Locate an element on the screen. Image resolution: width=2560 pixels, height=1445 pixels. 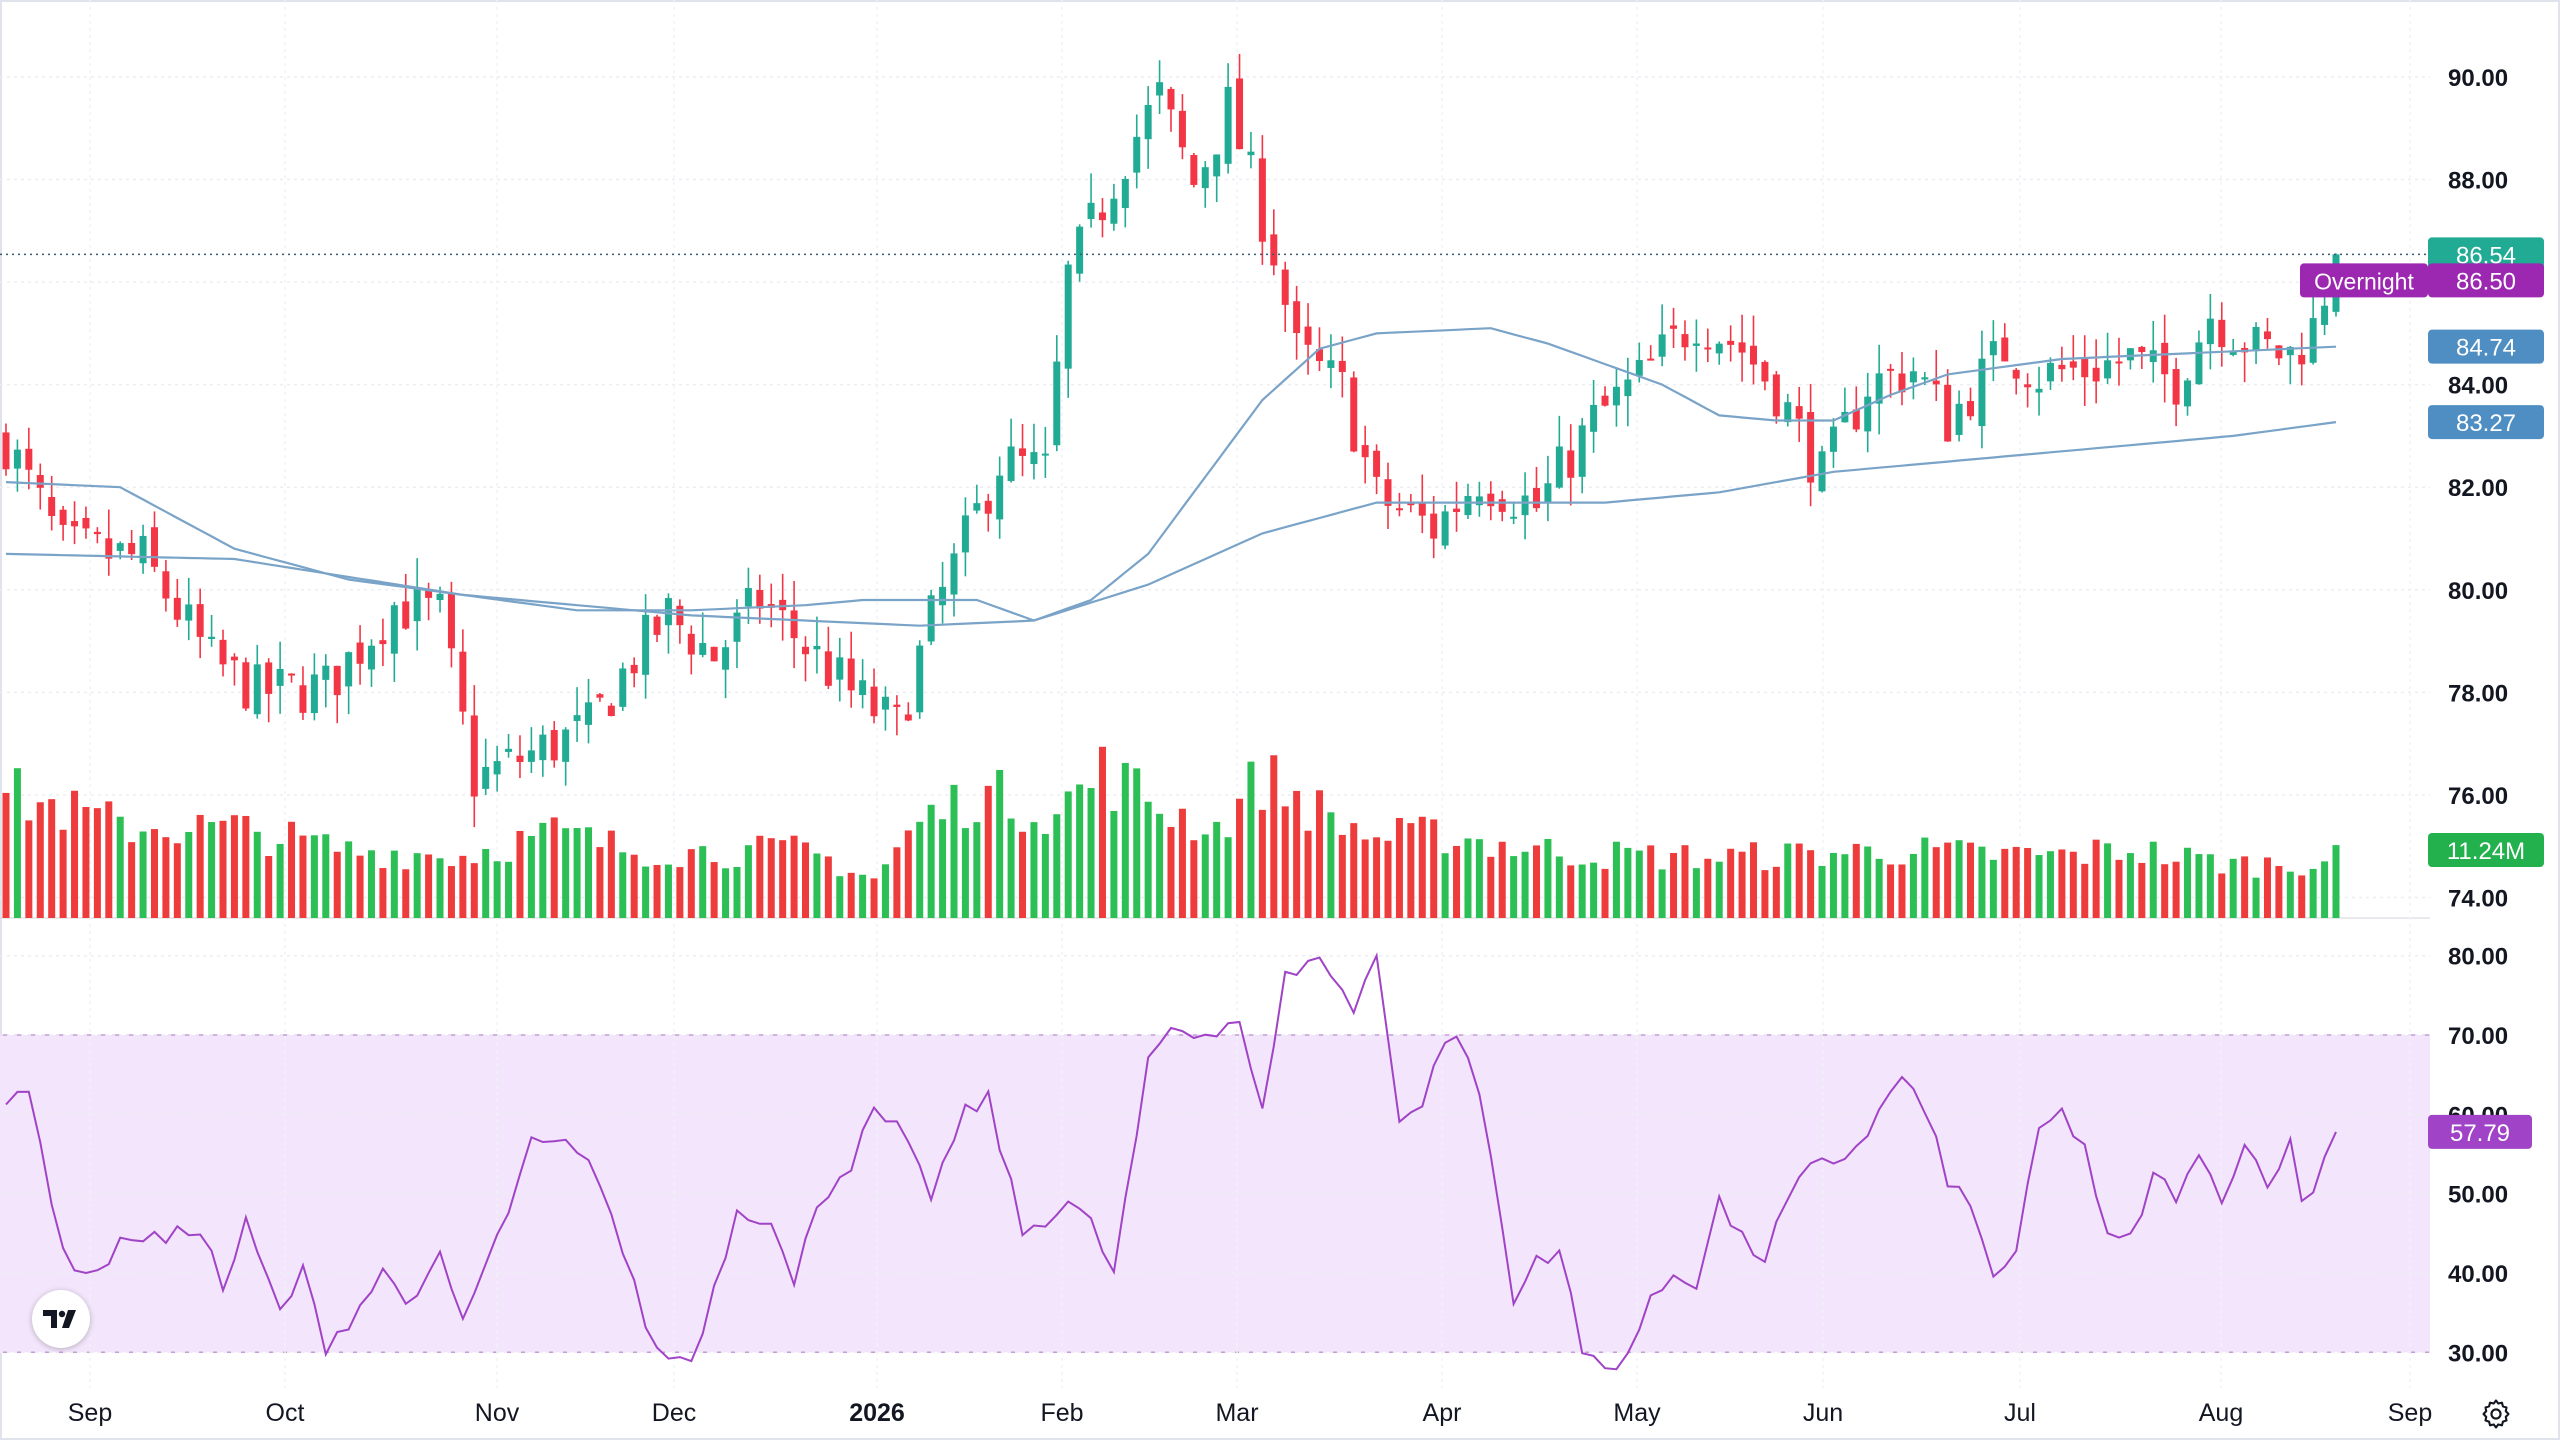
chart-settings-gear-icon is located at coordinates (2496, 1414).